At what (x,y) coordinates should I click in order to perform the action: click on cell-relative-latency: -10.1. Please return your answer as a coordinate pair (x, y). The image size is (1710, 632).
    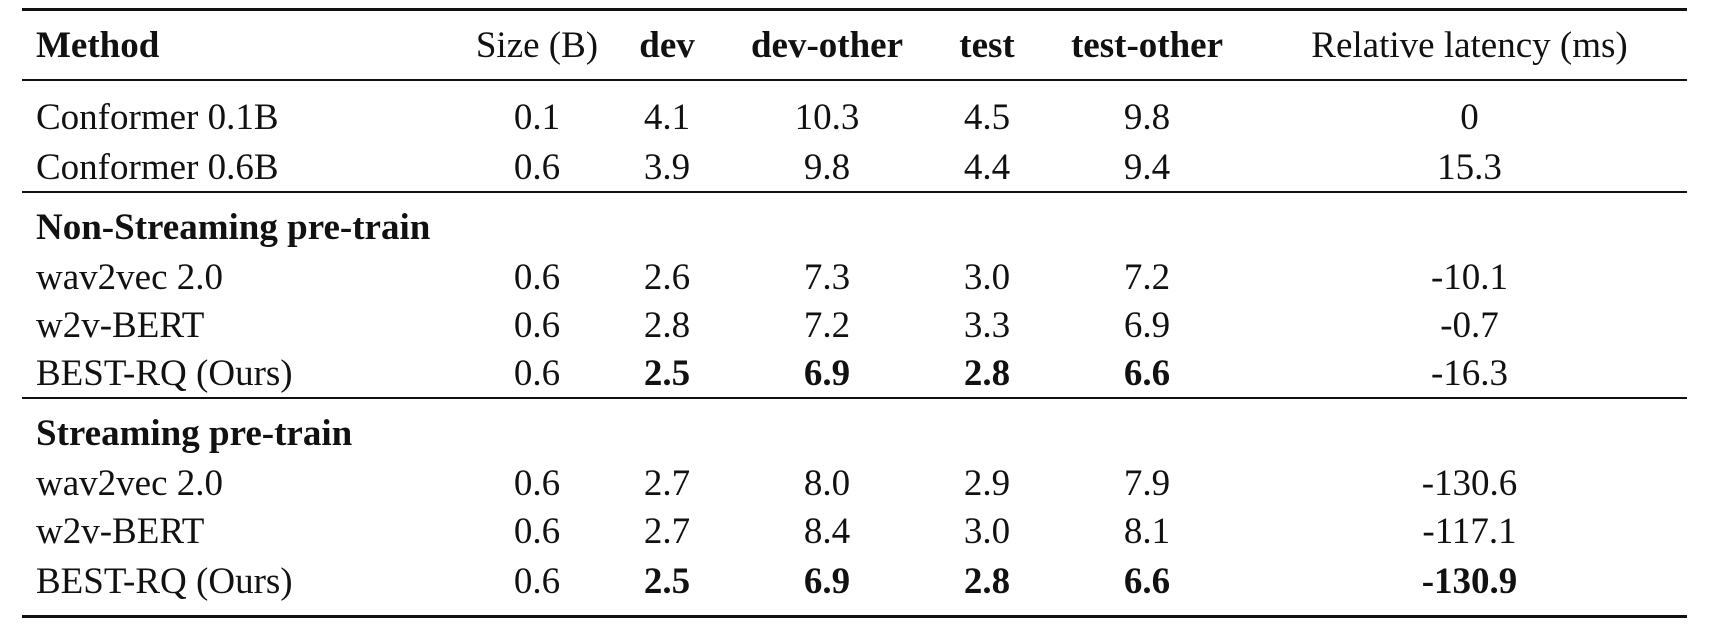
    Looking at the image, I should click on (1469, 277).